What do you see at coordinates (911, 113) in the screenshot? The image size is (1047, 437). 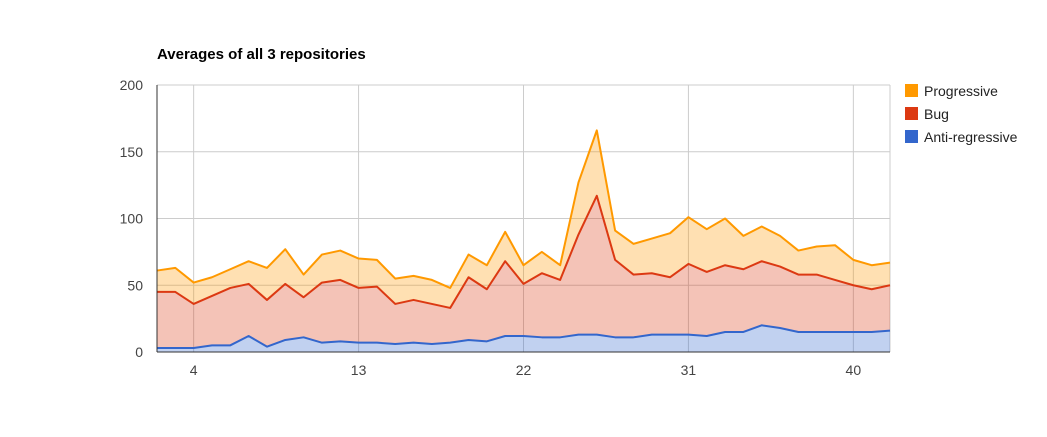 I see `legend-swatch-bug` at bounding box center [911, 113].